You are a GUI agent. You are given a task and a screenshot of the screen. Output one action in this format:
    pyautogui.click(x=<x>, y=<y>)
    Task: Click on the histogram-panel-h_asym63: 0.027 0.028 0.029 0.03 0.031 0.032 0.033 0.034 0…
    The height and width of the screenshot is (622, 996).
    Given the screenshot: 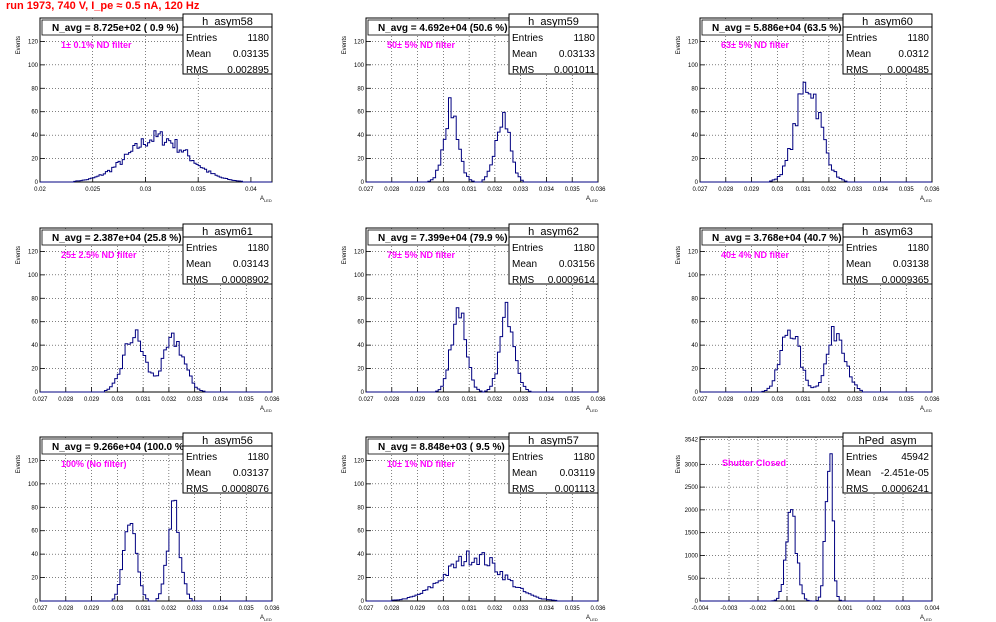 What is the action you would take?
    pyautogui.click(x=808, y=318)
    